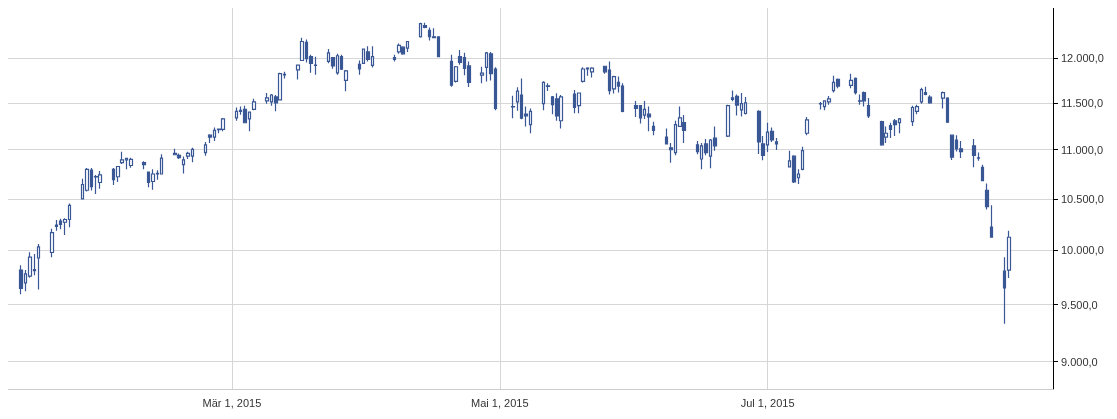 This screenshot has width=1117, height=419. What do you see at coordinates (1082, 198) in the screenshot?
I see `y-tick-label: 10.500,0` at bounding box center [1082, 198].